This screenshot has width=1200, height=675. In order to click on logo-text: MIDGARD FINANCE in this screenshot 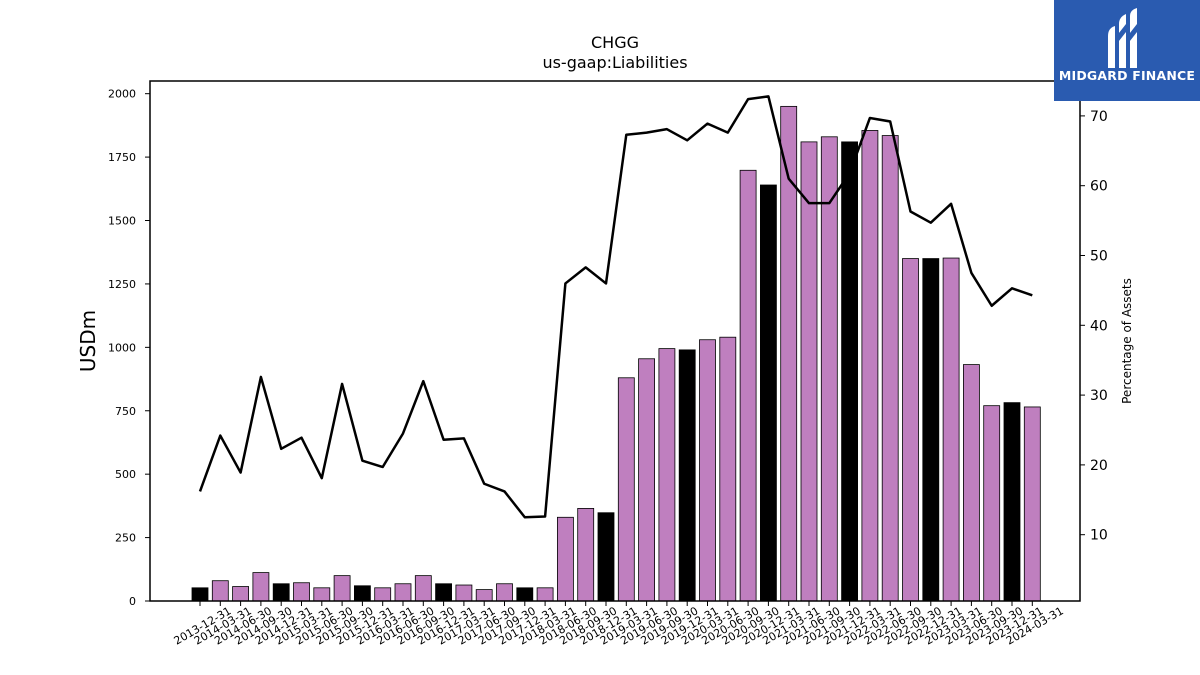, I will do `click(1127, 75)`.